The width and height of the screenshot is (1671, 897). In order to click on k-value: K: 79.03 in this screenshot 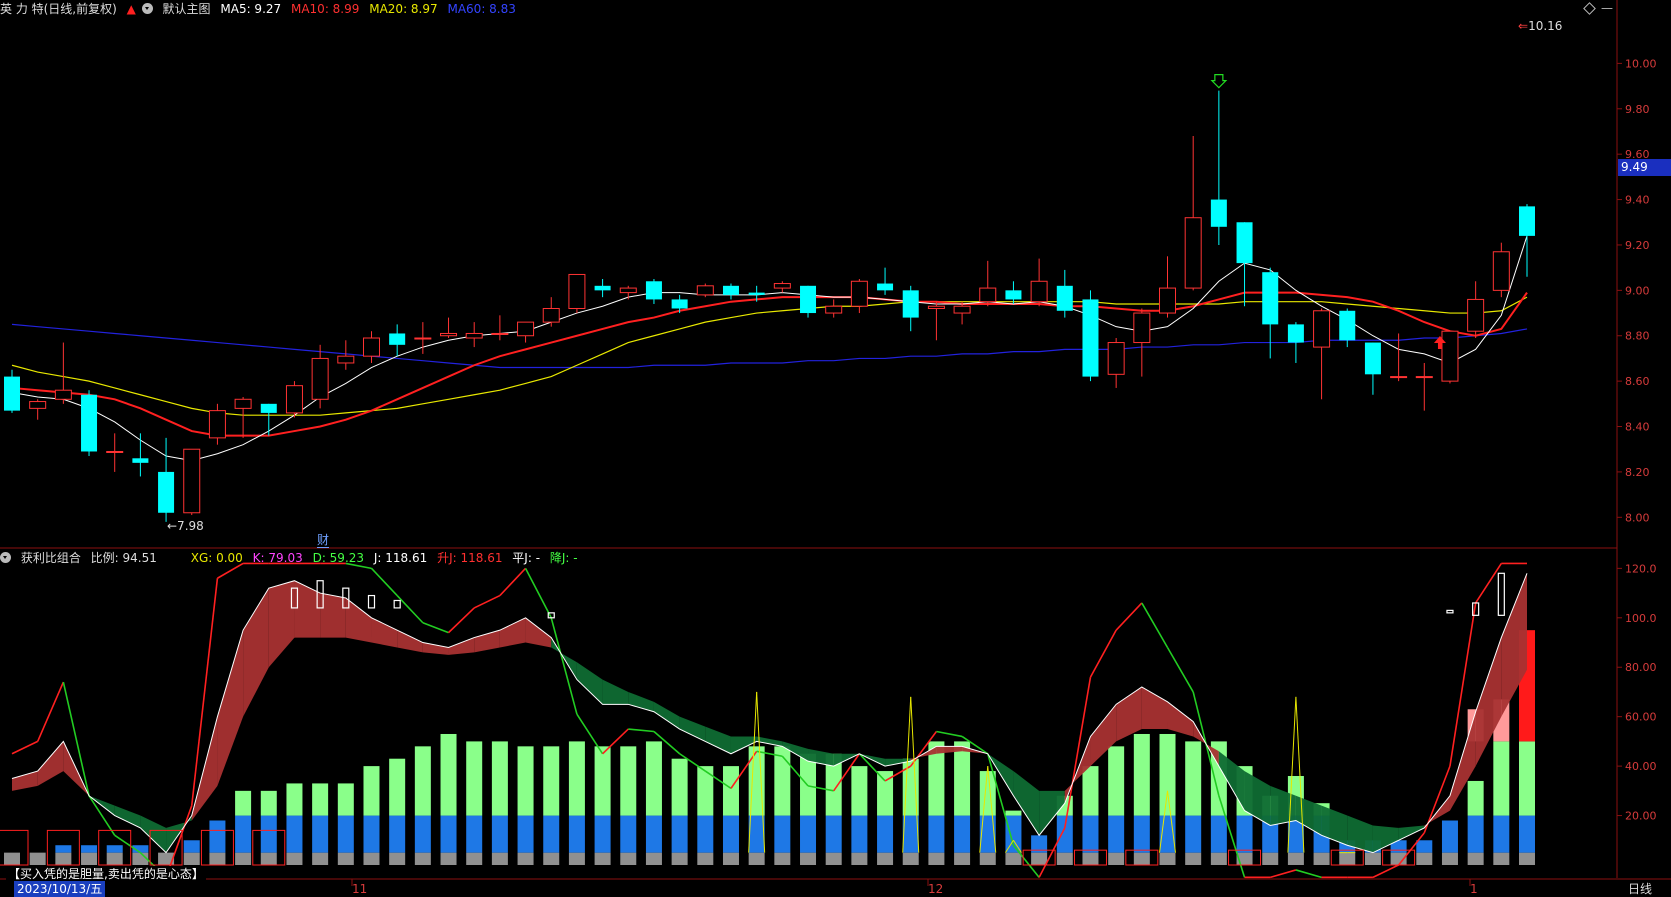, I will do `click(277, 558)`.